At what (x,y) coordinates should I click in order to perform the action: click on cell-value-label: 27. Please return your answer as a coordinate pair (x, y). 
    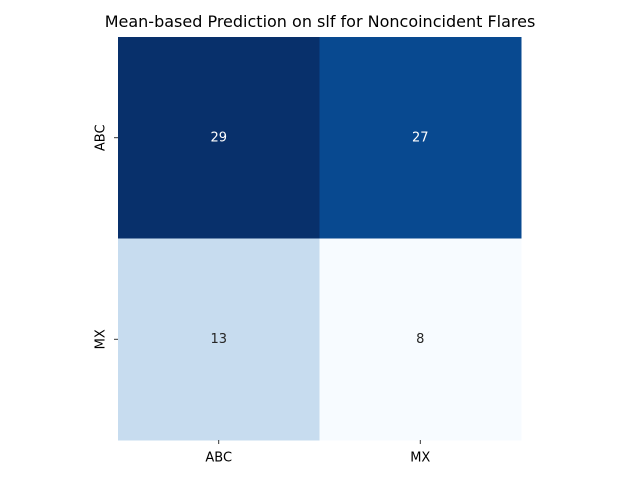
    Looking at the image, I should click on (420, 137).